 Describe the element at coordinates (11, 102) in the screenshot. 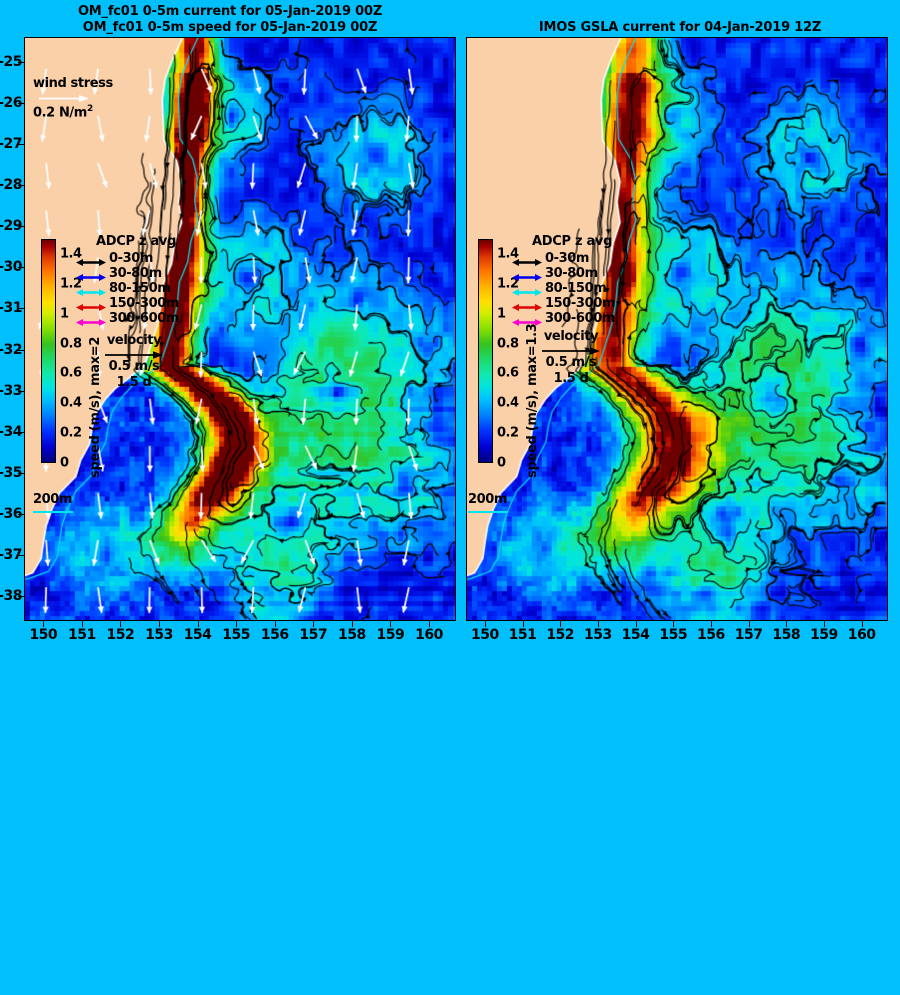

I see `lat-tick-label: -26` at that location.